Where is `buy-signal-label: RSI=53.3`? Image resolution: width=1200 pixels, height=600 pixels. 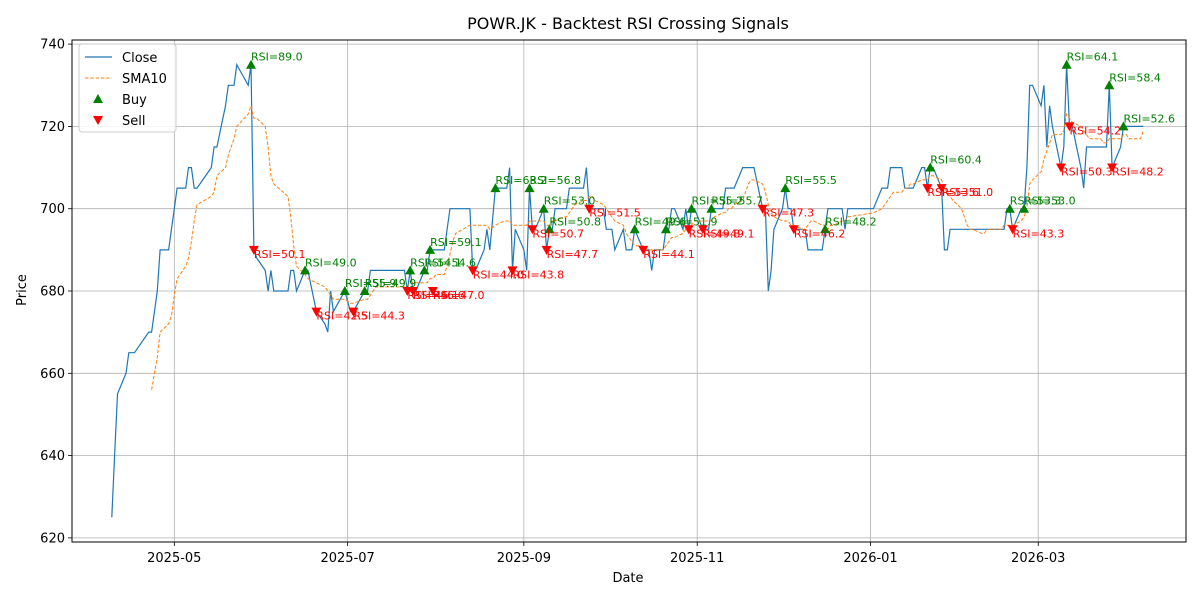 buy-signal-label: RSI=53.3 is located at coordinates (1036, 201).